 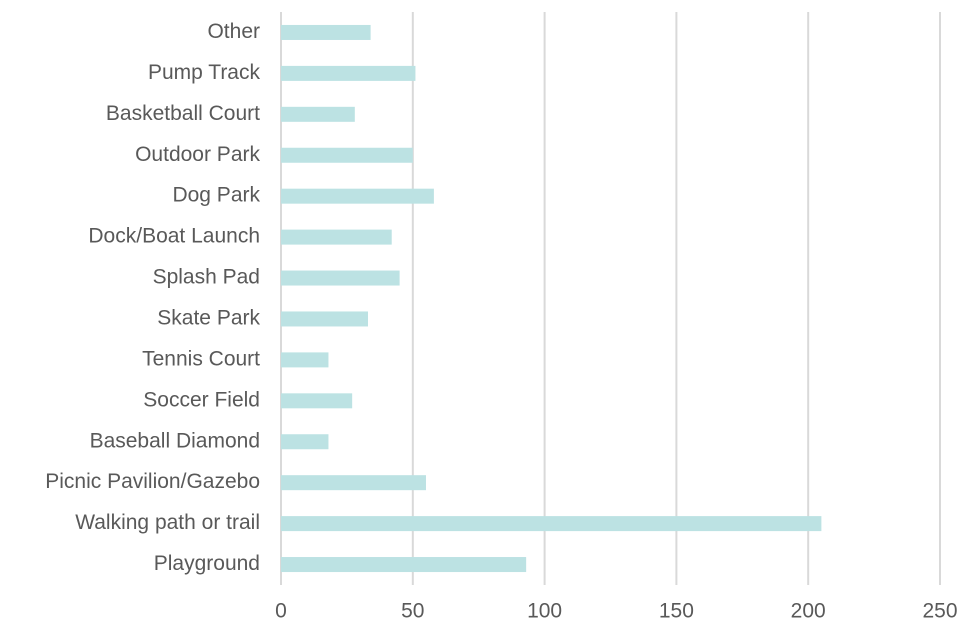 What do you see at coordinates (676, 610) in the screenshot?
I see `x-tick-label: 150` at bounding box center [676, 610].